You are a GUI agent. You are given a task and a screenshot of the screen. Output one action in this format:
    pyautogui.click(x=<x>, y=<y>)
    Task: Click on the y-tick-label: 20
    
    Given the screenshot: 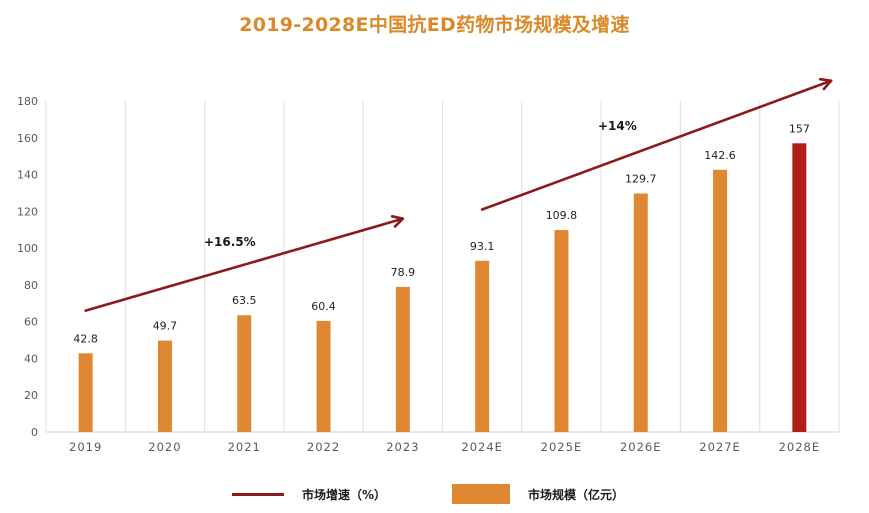 What is the action you would take?
    pyautogui.click(x=31, y=395)
    